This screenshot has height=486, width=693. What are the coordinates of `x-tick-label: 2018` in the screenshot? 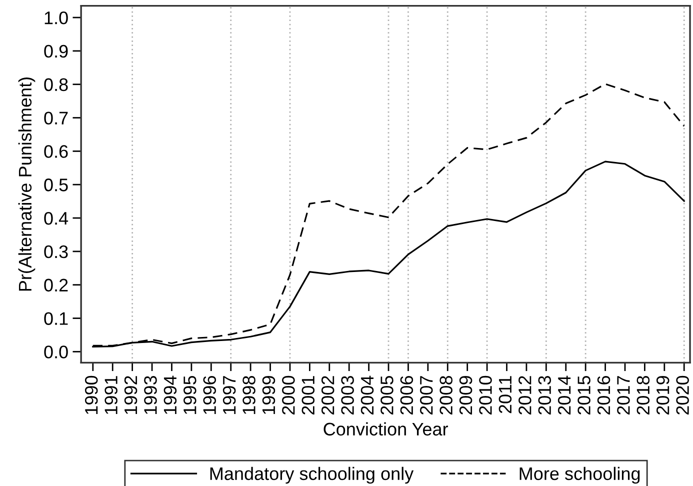 It's located at (643, 395).